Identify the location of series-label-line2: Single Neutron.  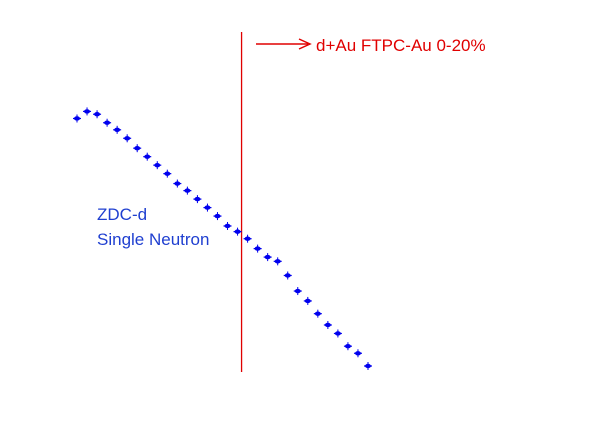
(153, 239).